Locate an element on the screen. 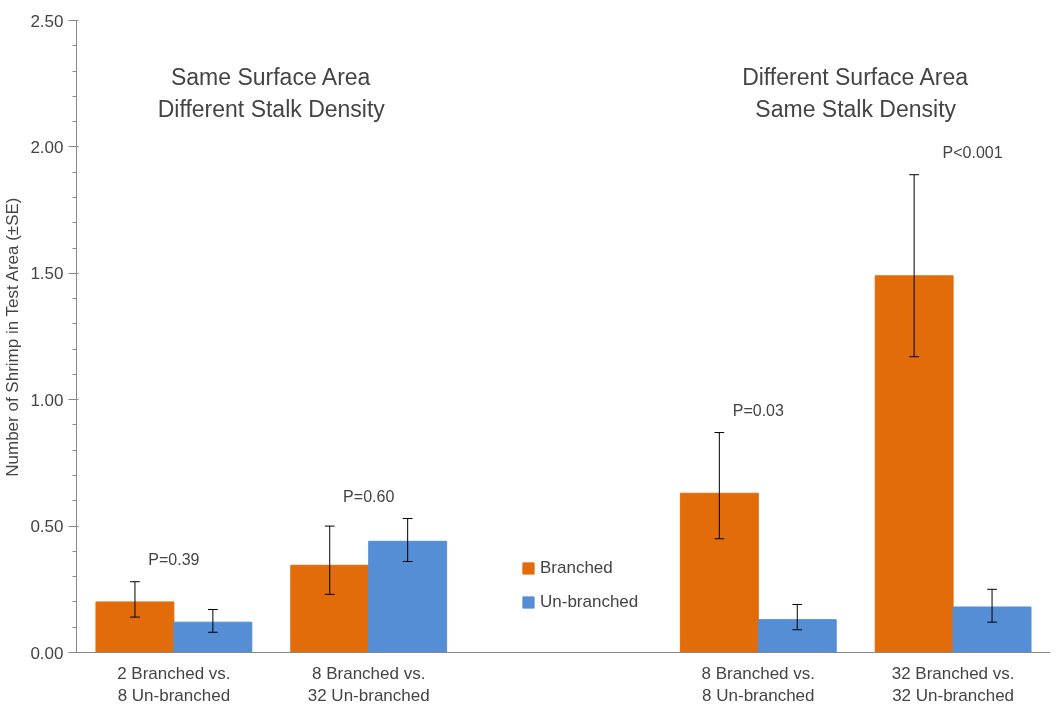 The height and width of the screenshot is (708, 1060). y-tick-label: 2.00 is located at coordinates (47, 147).